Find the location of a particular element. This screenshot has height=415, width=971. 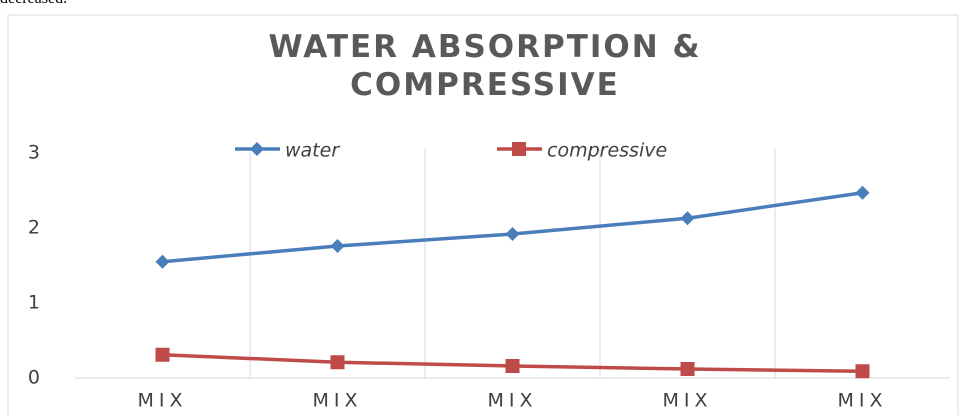

y-tick-label: 3 is located at coordinates (34, 153).